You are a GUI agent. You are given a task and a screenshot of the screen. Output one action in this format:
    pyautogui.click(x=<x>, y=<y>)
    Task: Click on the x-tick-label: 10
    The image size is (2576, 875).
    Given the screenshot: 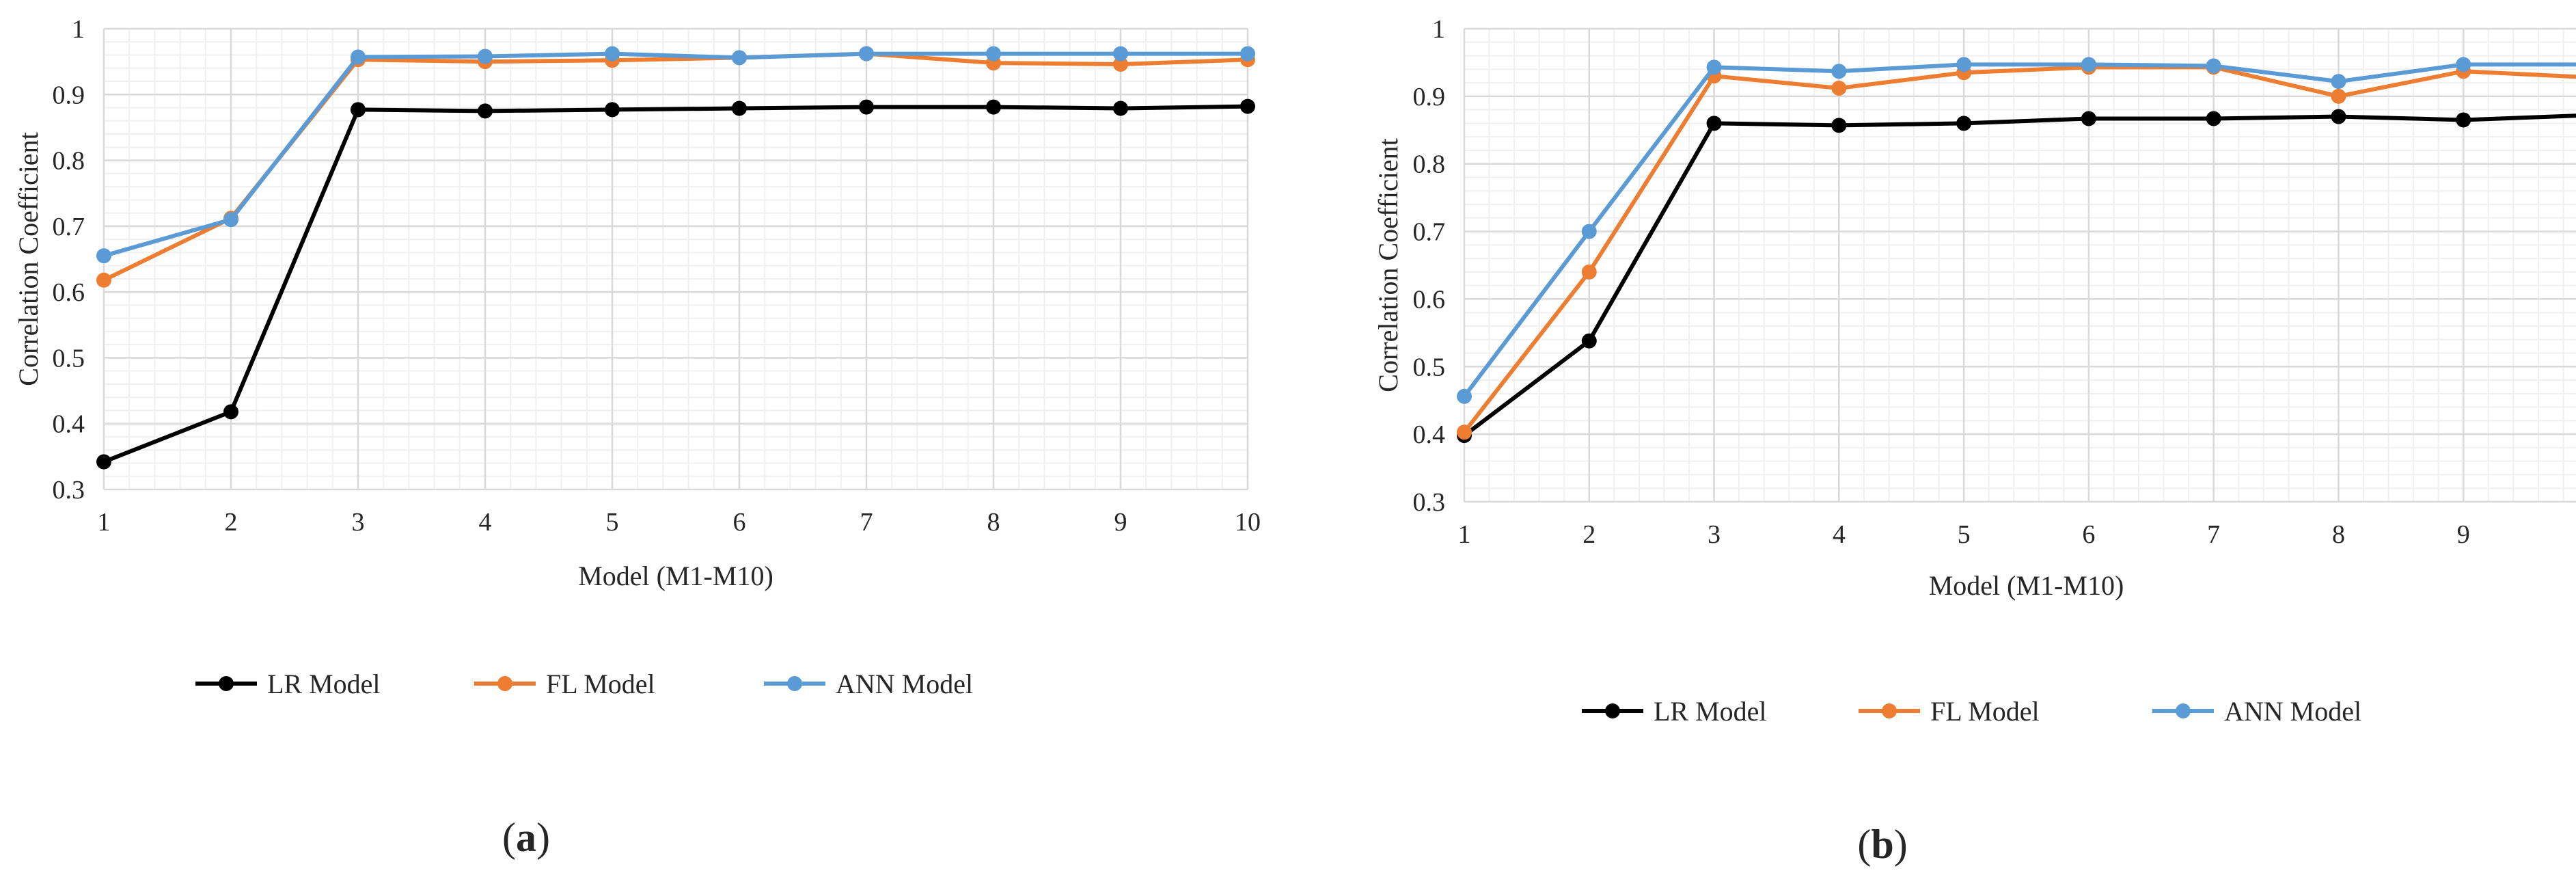 What is the action you would take?
    pyautogui.click(x=1248, y=522)
    